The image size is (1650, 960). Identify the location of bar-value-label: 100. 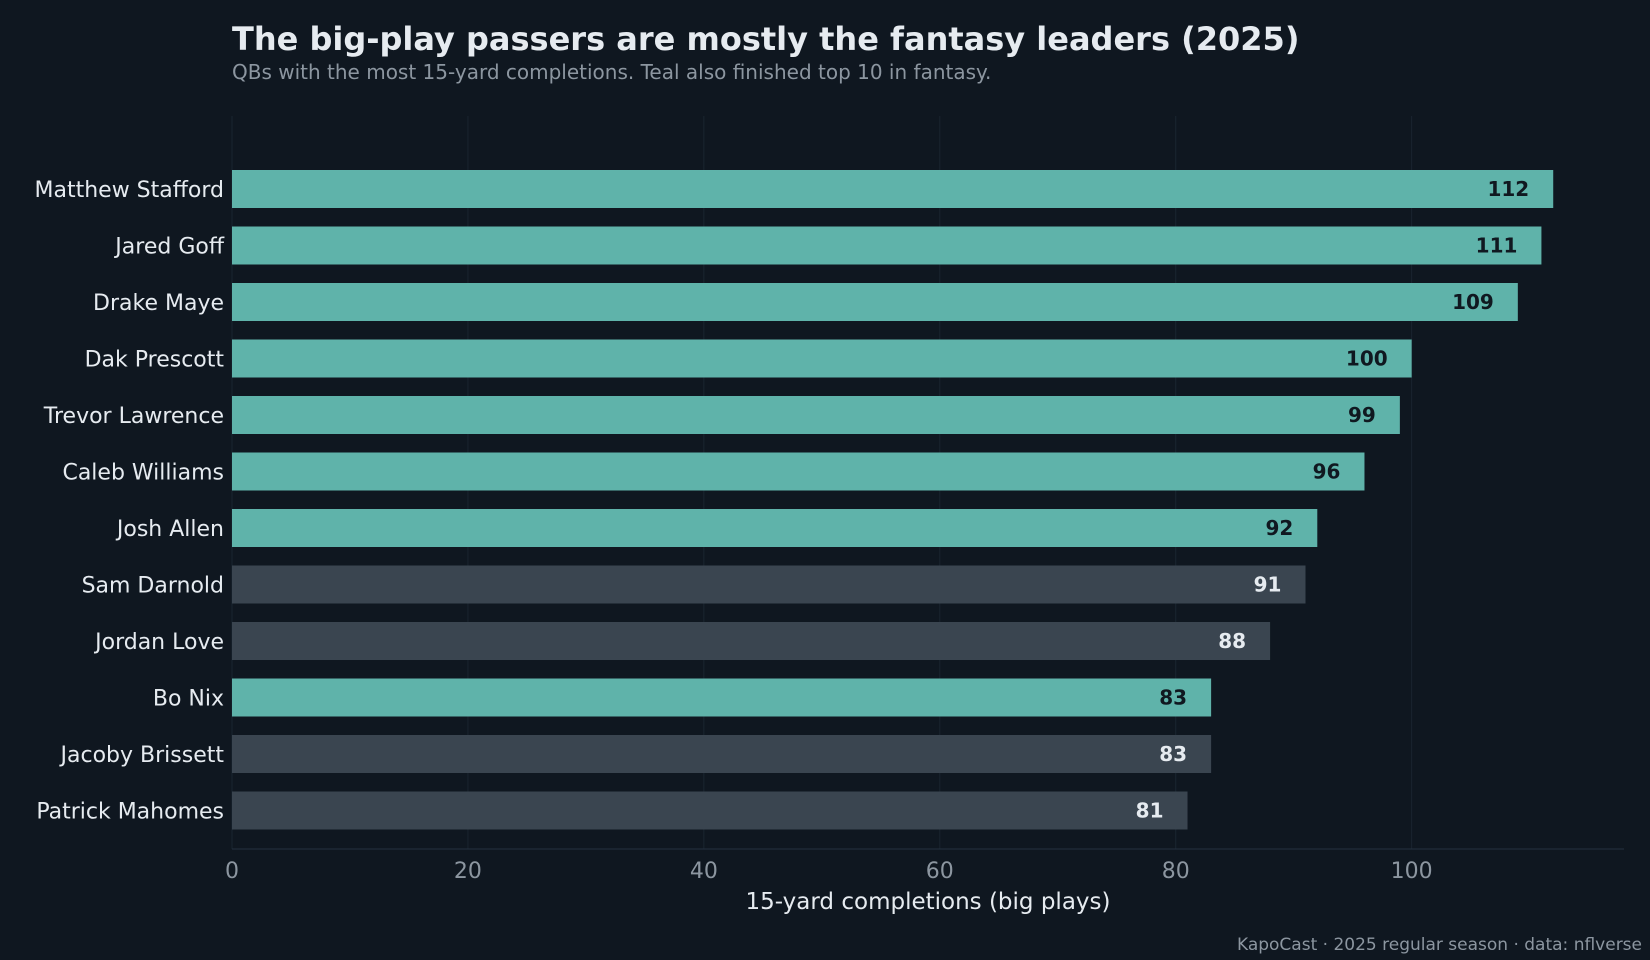
(1367, 359).